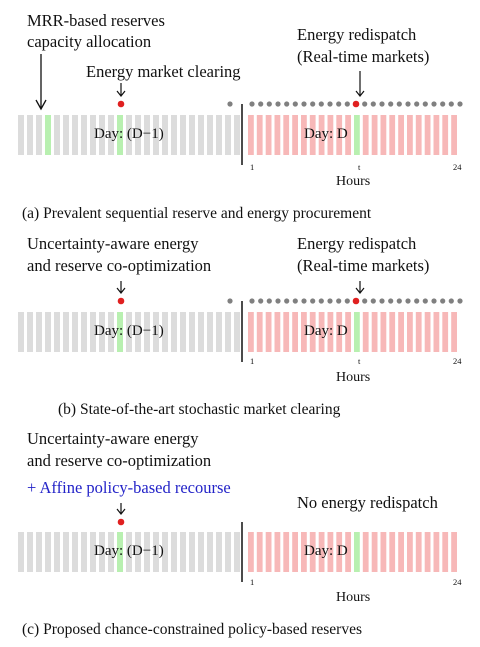 The height and width of the screenshot is (647, 480). I want to click on panel-c-tick-24: 24, so click(457, 582).